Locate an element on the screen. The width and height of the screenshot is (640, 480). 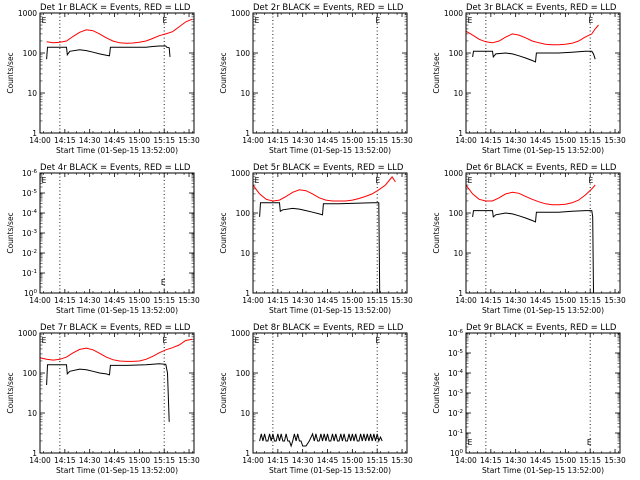
y-tick-label: 10-2 is located at coordinates (455, 413).